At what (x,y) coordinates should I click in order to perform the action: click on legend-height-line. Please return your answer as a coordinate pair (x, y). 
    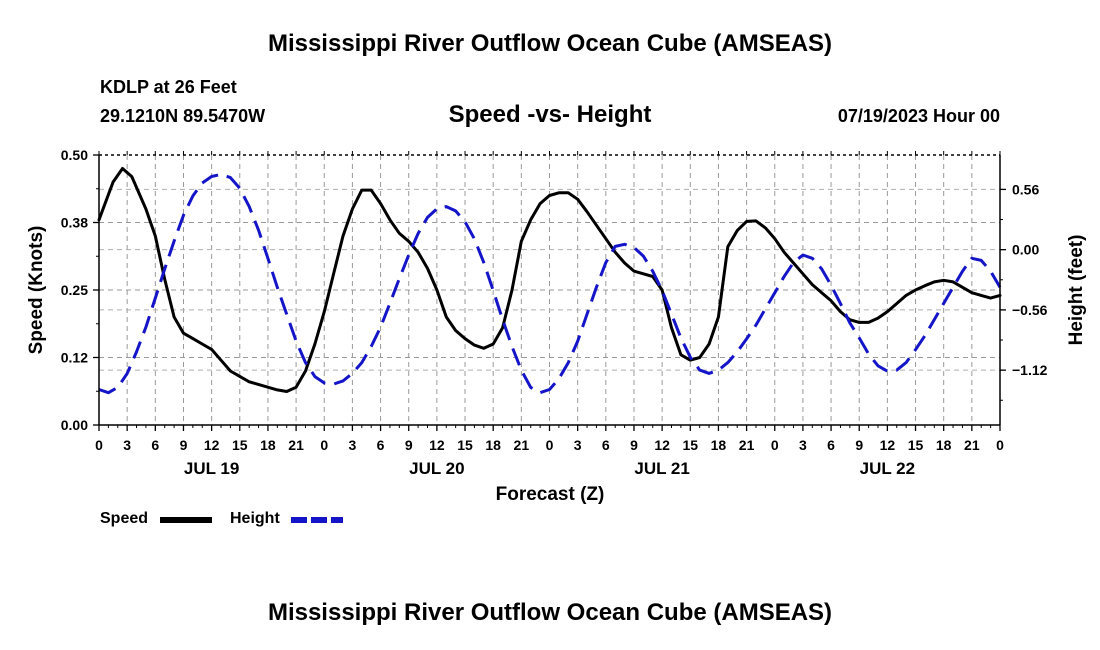
    Looking at the image, I should click on (317, 520).